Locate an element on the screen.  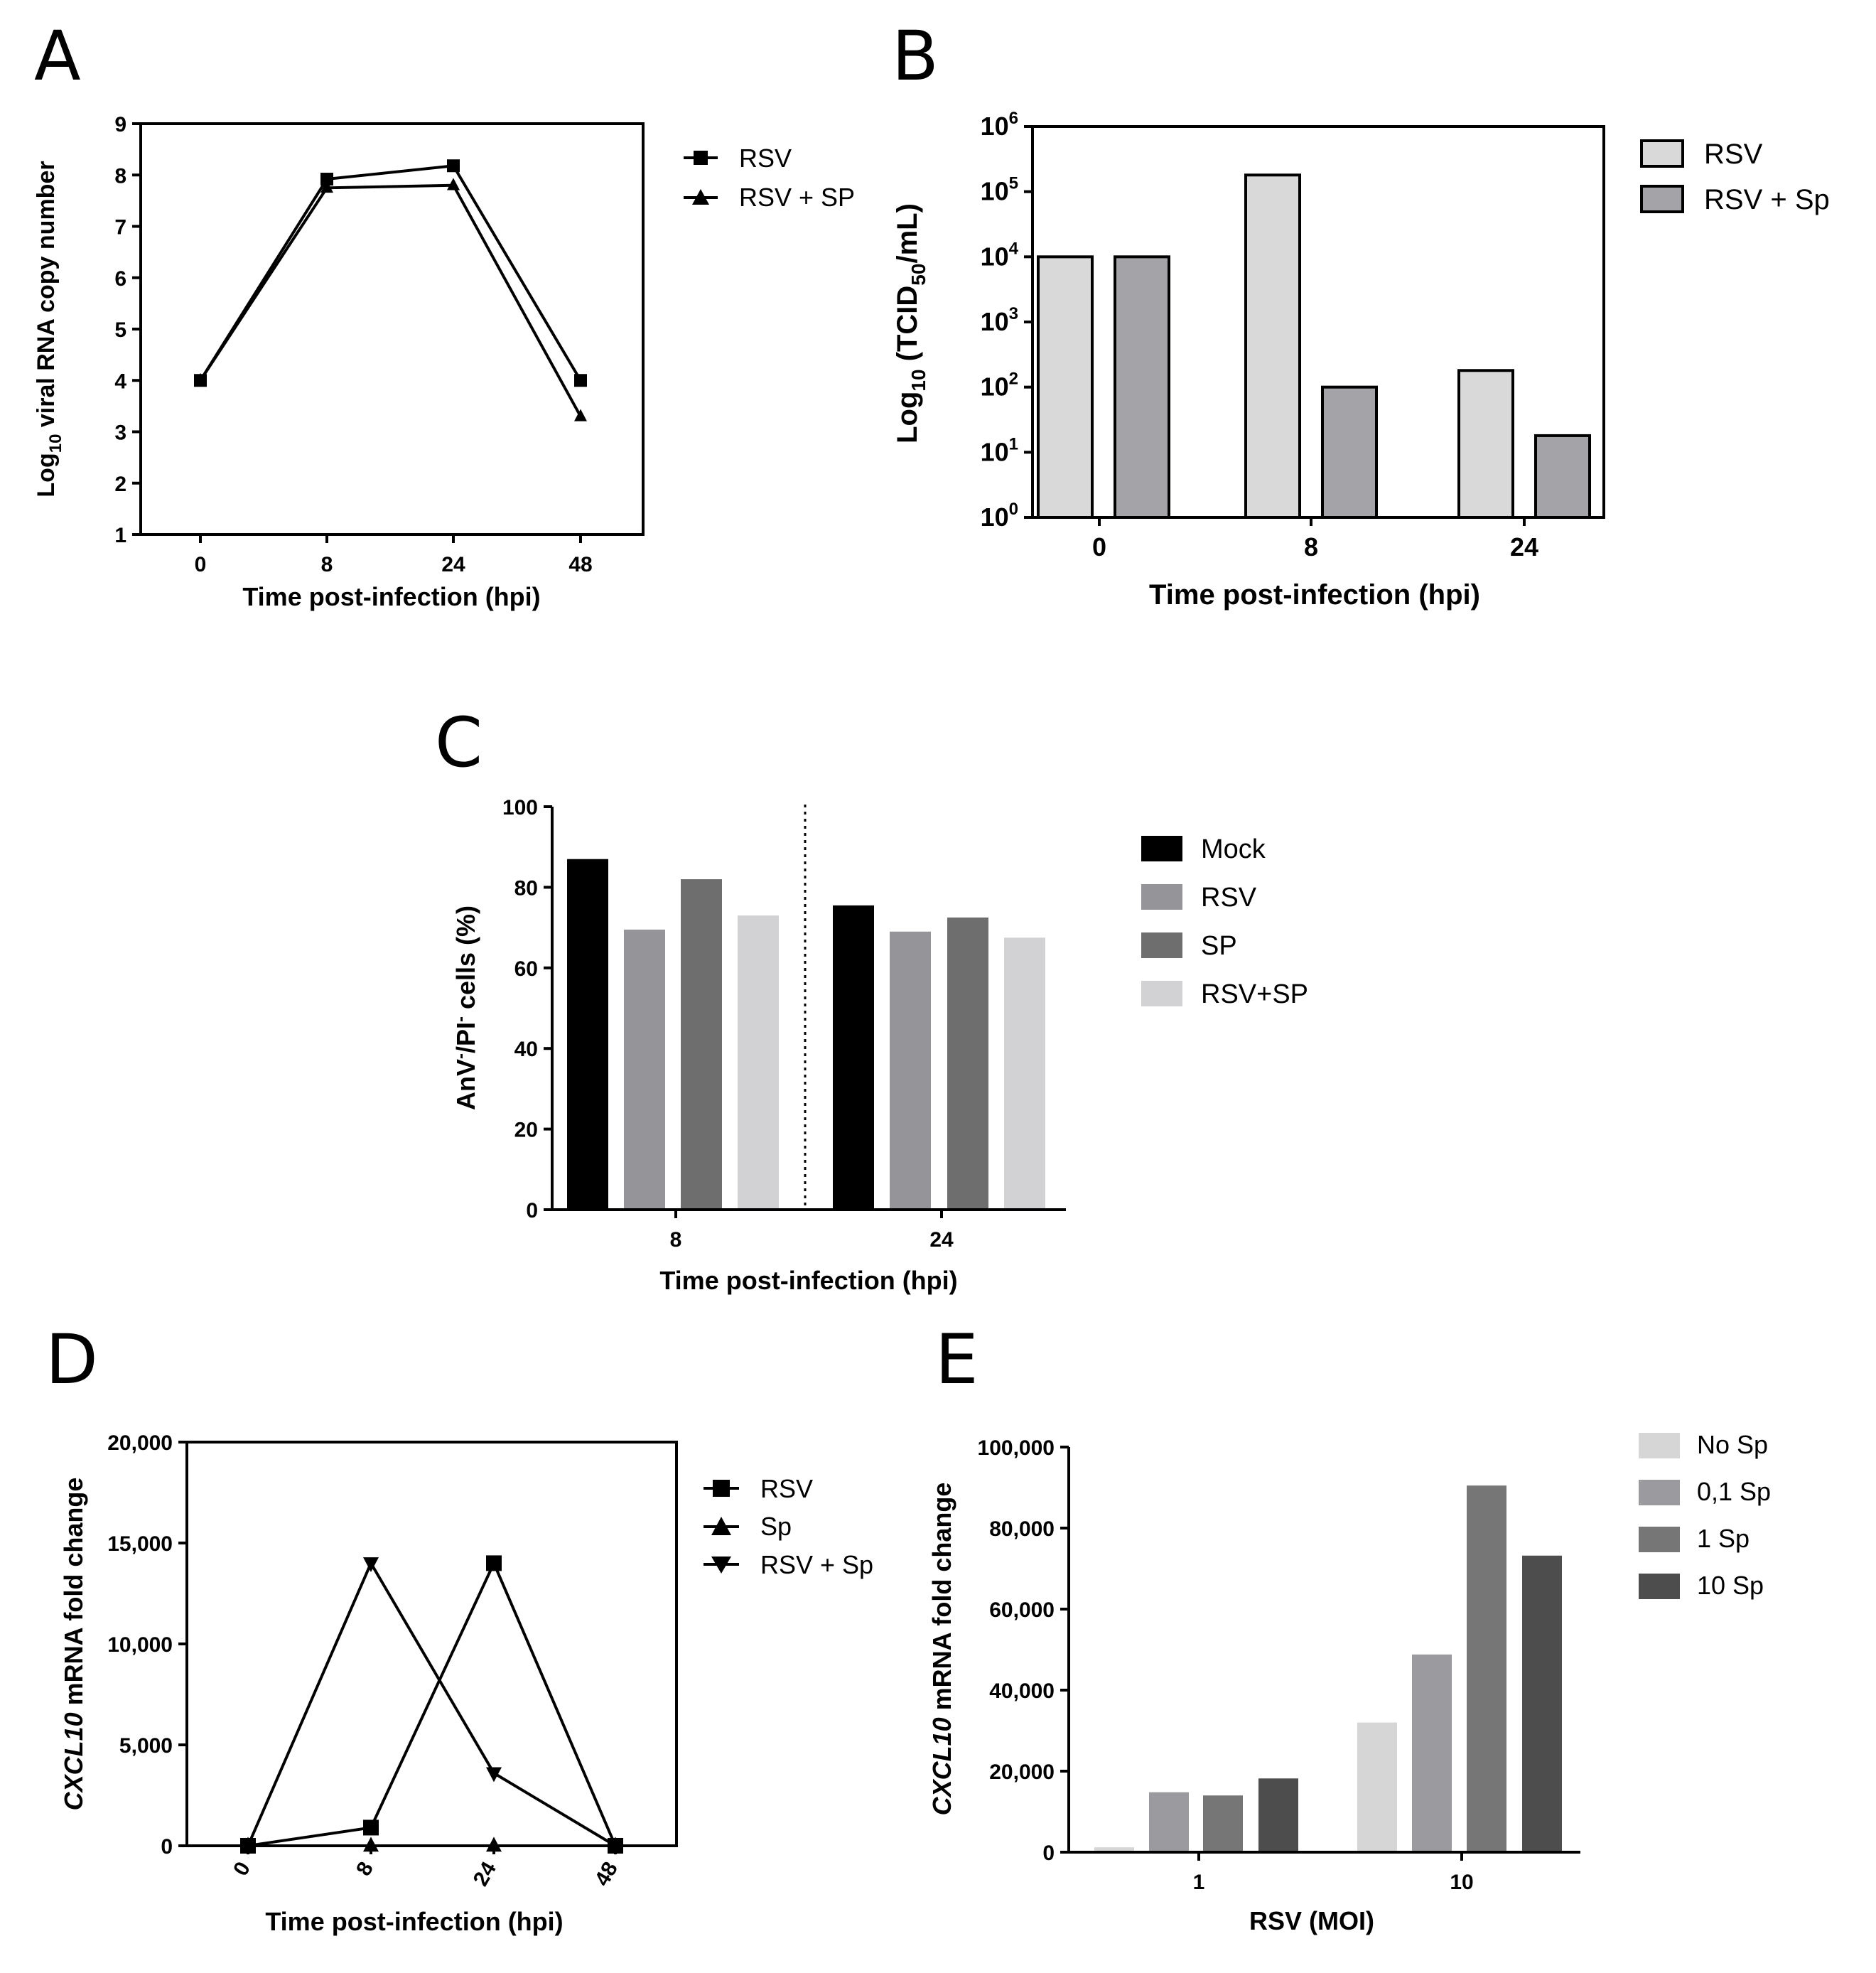
panel-c-legend-mock: Mock is located at coordinates (1203, 849).